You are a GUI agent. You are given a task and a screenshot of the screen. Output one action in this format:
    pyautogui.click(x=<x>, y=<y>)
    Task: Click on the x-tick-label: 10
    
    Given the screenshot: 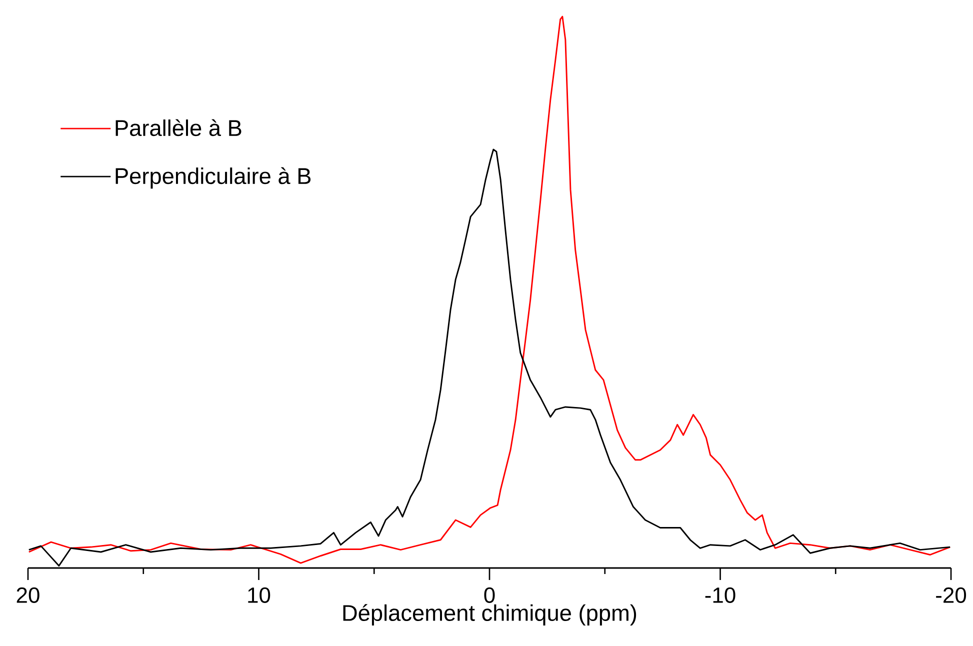 What is the action you would take?
    pyautogui.click(x=259, y=595)
    